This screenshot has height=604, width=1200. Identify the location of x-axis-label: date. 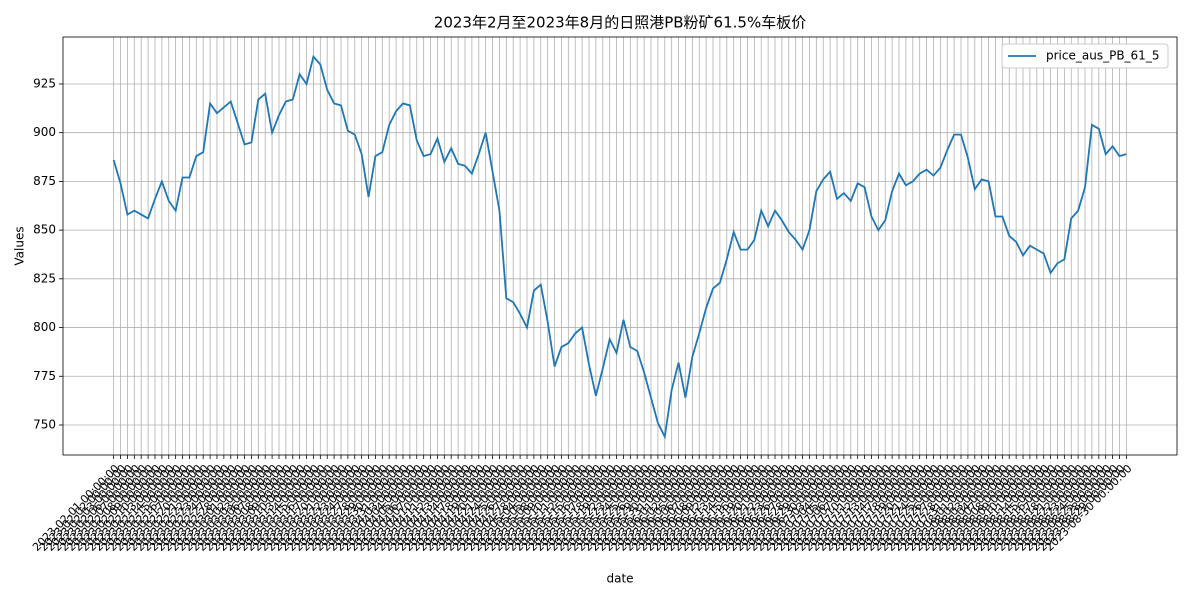
(619, 579).